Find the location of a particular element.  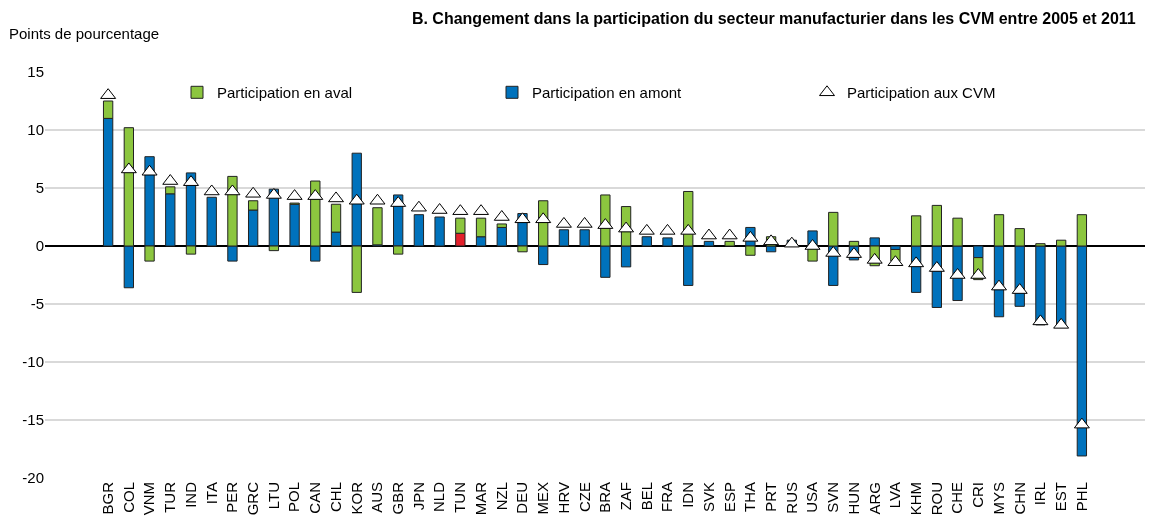

legend-label: Participation en aval is located at coordinates (285, 93).